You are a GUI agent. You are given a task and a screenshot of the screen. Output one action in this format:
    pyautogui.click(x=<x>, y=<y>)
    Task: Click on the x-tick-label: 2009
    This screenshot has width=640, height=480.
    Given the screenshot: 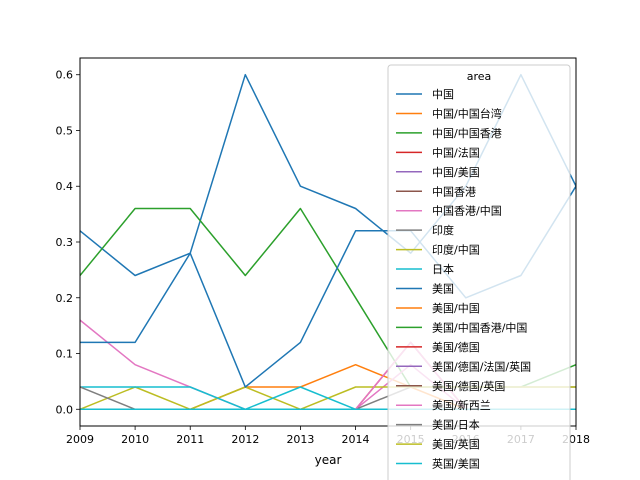 What is the action you would take?
    pyautogui.click(x=80, y=439)
    